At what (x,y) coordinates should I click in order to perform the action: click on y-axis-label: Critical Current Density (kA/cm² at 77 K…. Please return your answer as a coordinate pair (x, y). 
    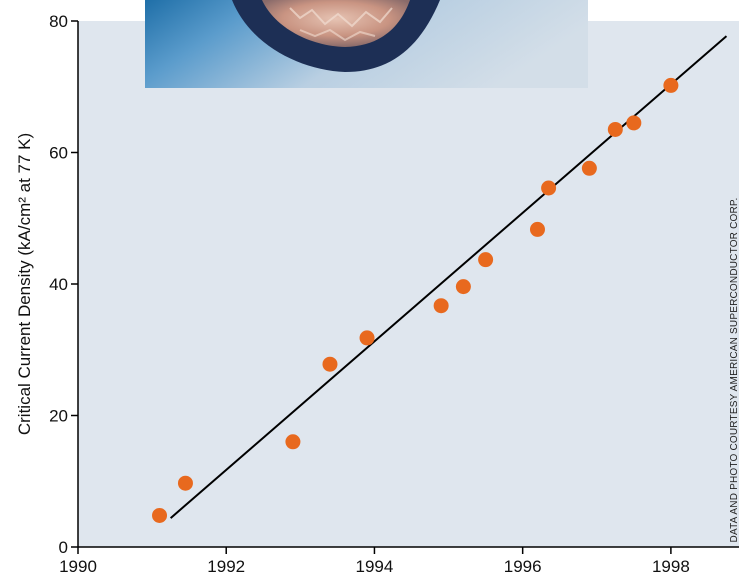
    Looking at the image, I should click on (24, 284).